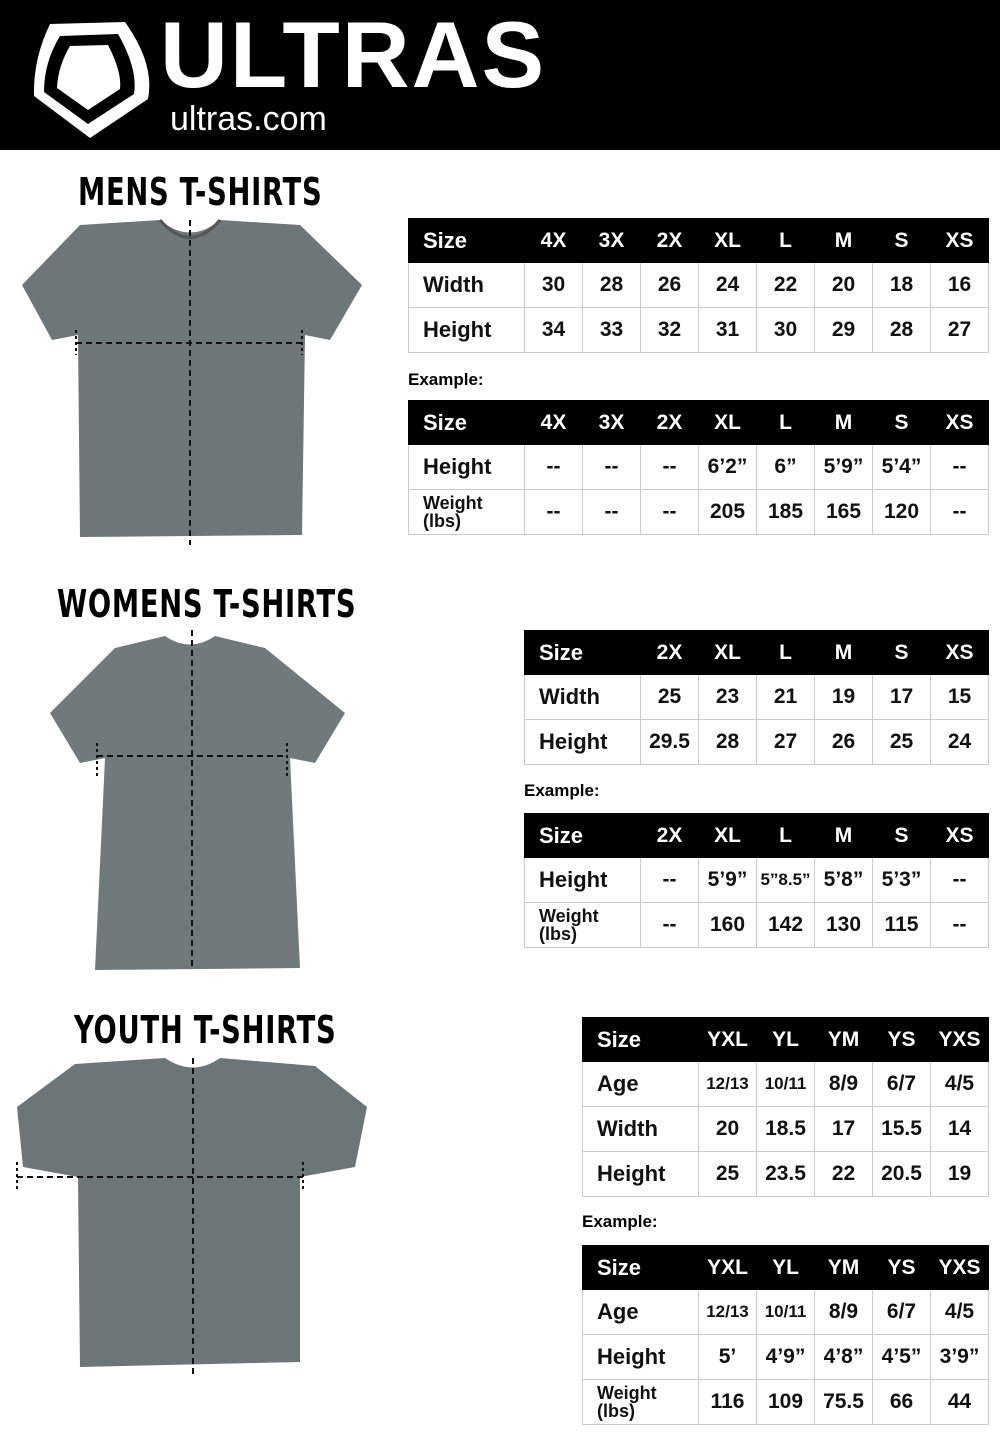  Describe the element at coordinates (200, 192) in the screenshot. I see `mens-title: MENS T-SHIRTS` at that location.